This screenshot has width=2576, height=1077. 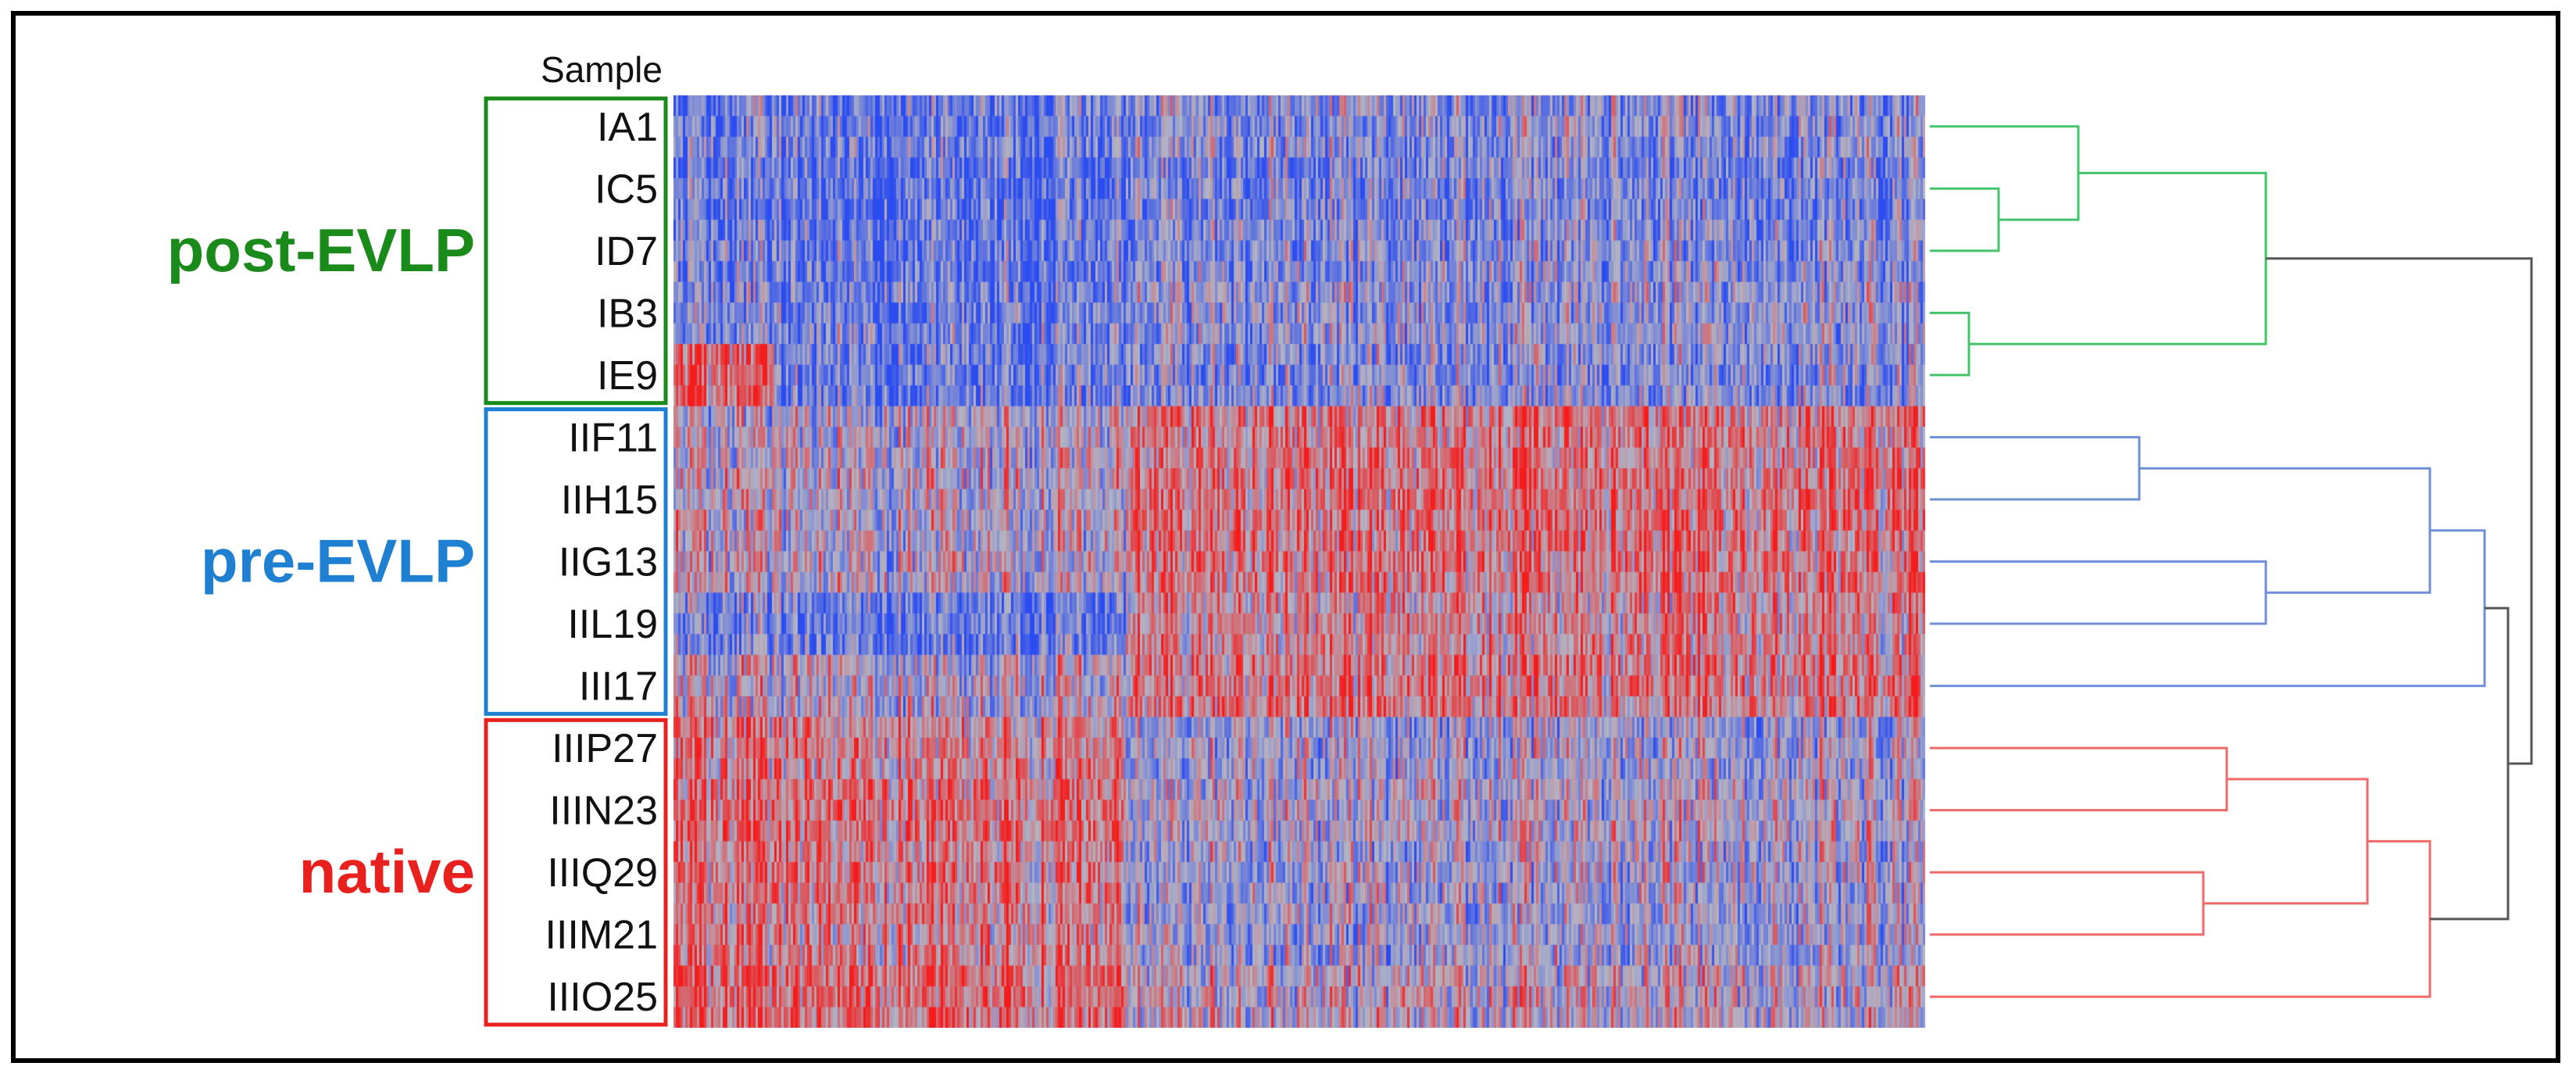 What do you see at coordinates (321, 250) in the screenshot?
I see `group-label: post-EVLP` at bounding box center [321, 250].